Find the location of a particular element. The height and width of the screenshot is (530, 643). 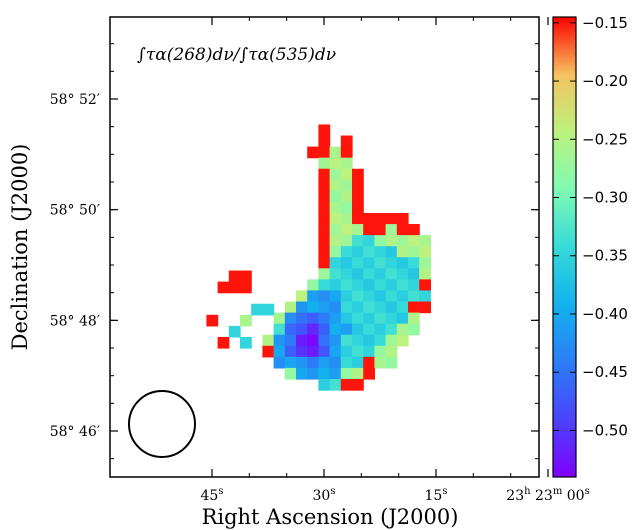

y-axis-title: Declination (J2000) is located at coordinates (20, 247).